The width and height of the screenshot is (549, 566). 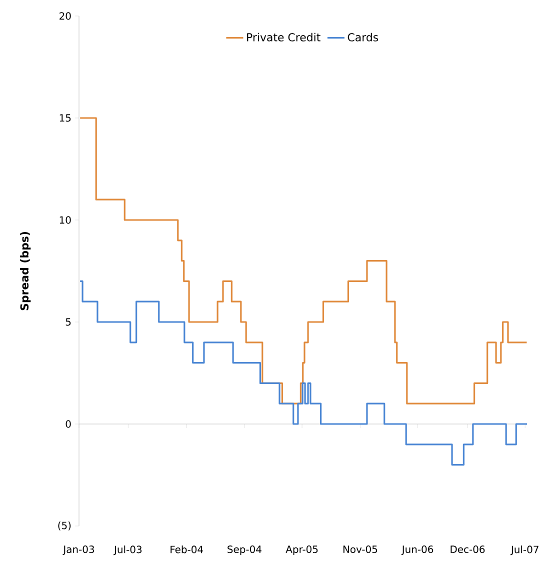 What do you see at coordinates (417, 550) in the screenshot?
I see `x-tick-label: Jun-06` at bounding box center [417, 550].